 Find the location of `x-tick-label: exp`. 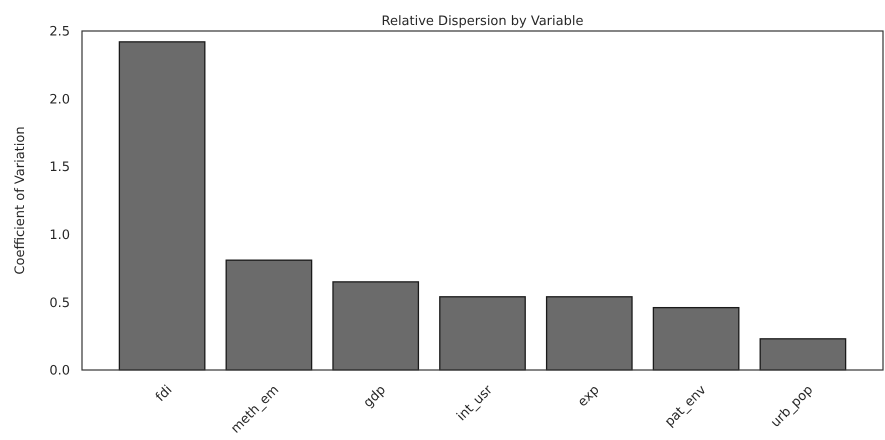

x-tick-label: exp is located at coordinates (589, 396).